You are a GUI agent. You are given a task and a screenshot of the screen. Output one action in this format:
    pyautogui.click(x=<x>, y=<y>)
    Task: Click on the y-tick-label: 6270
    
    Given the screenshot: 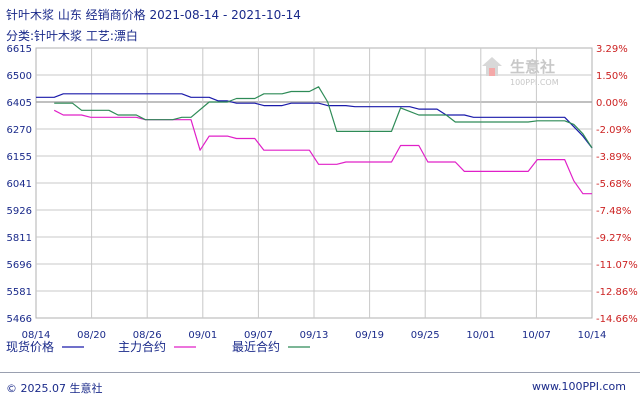 What is the action you would take?
    pyautogui.click(x=19, y=130)
    